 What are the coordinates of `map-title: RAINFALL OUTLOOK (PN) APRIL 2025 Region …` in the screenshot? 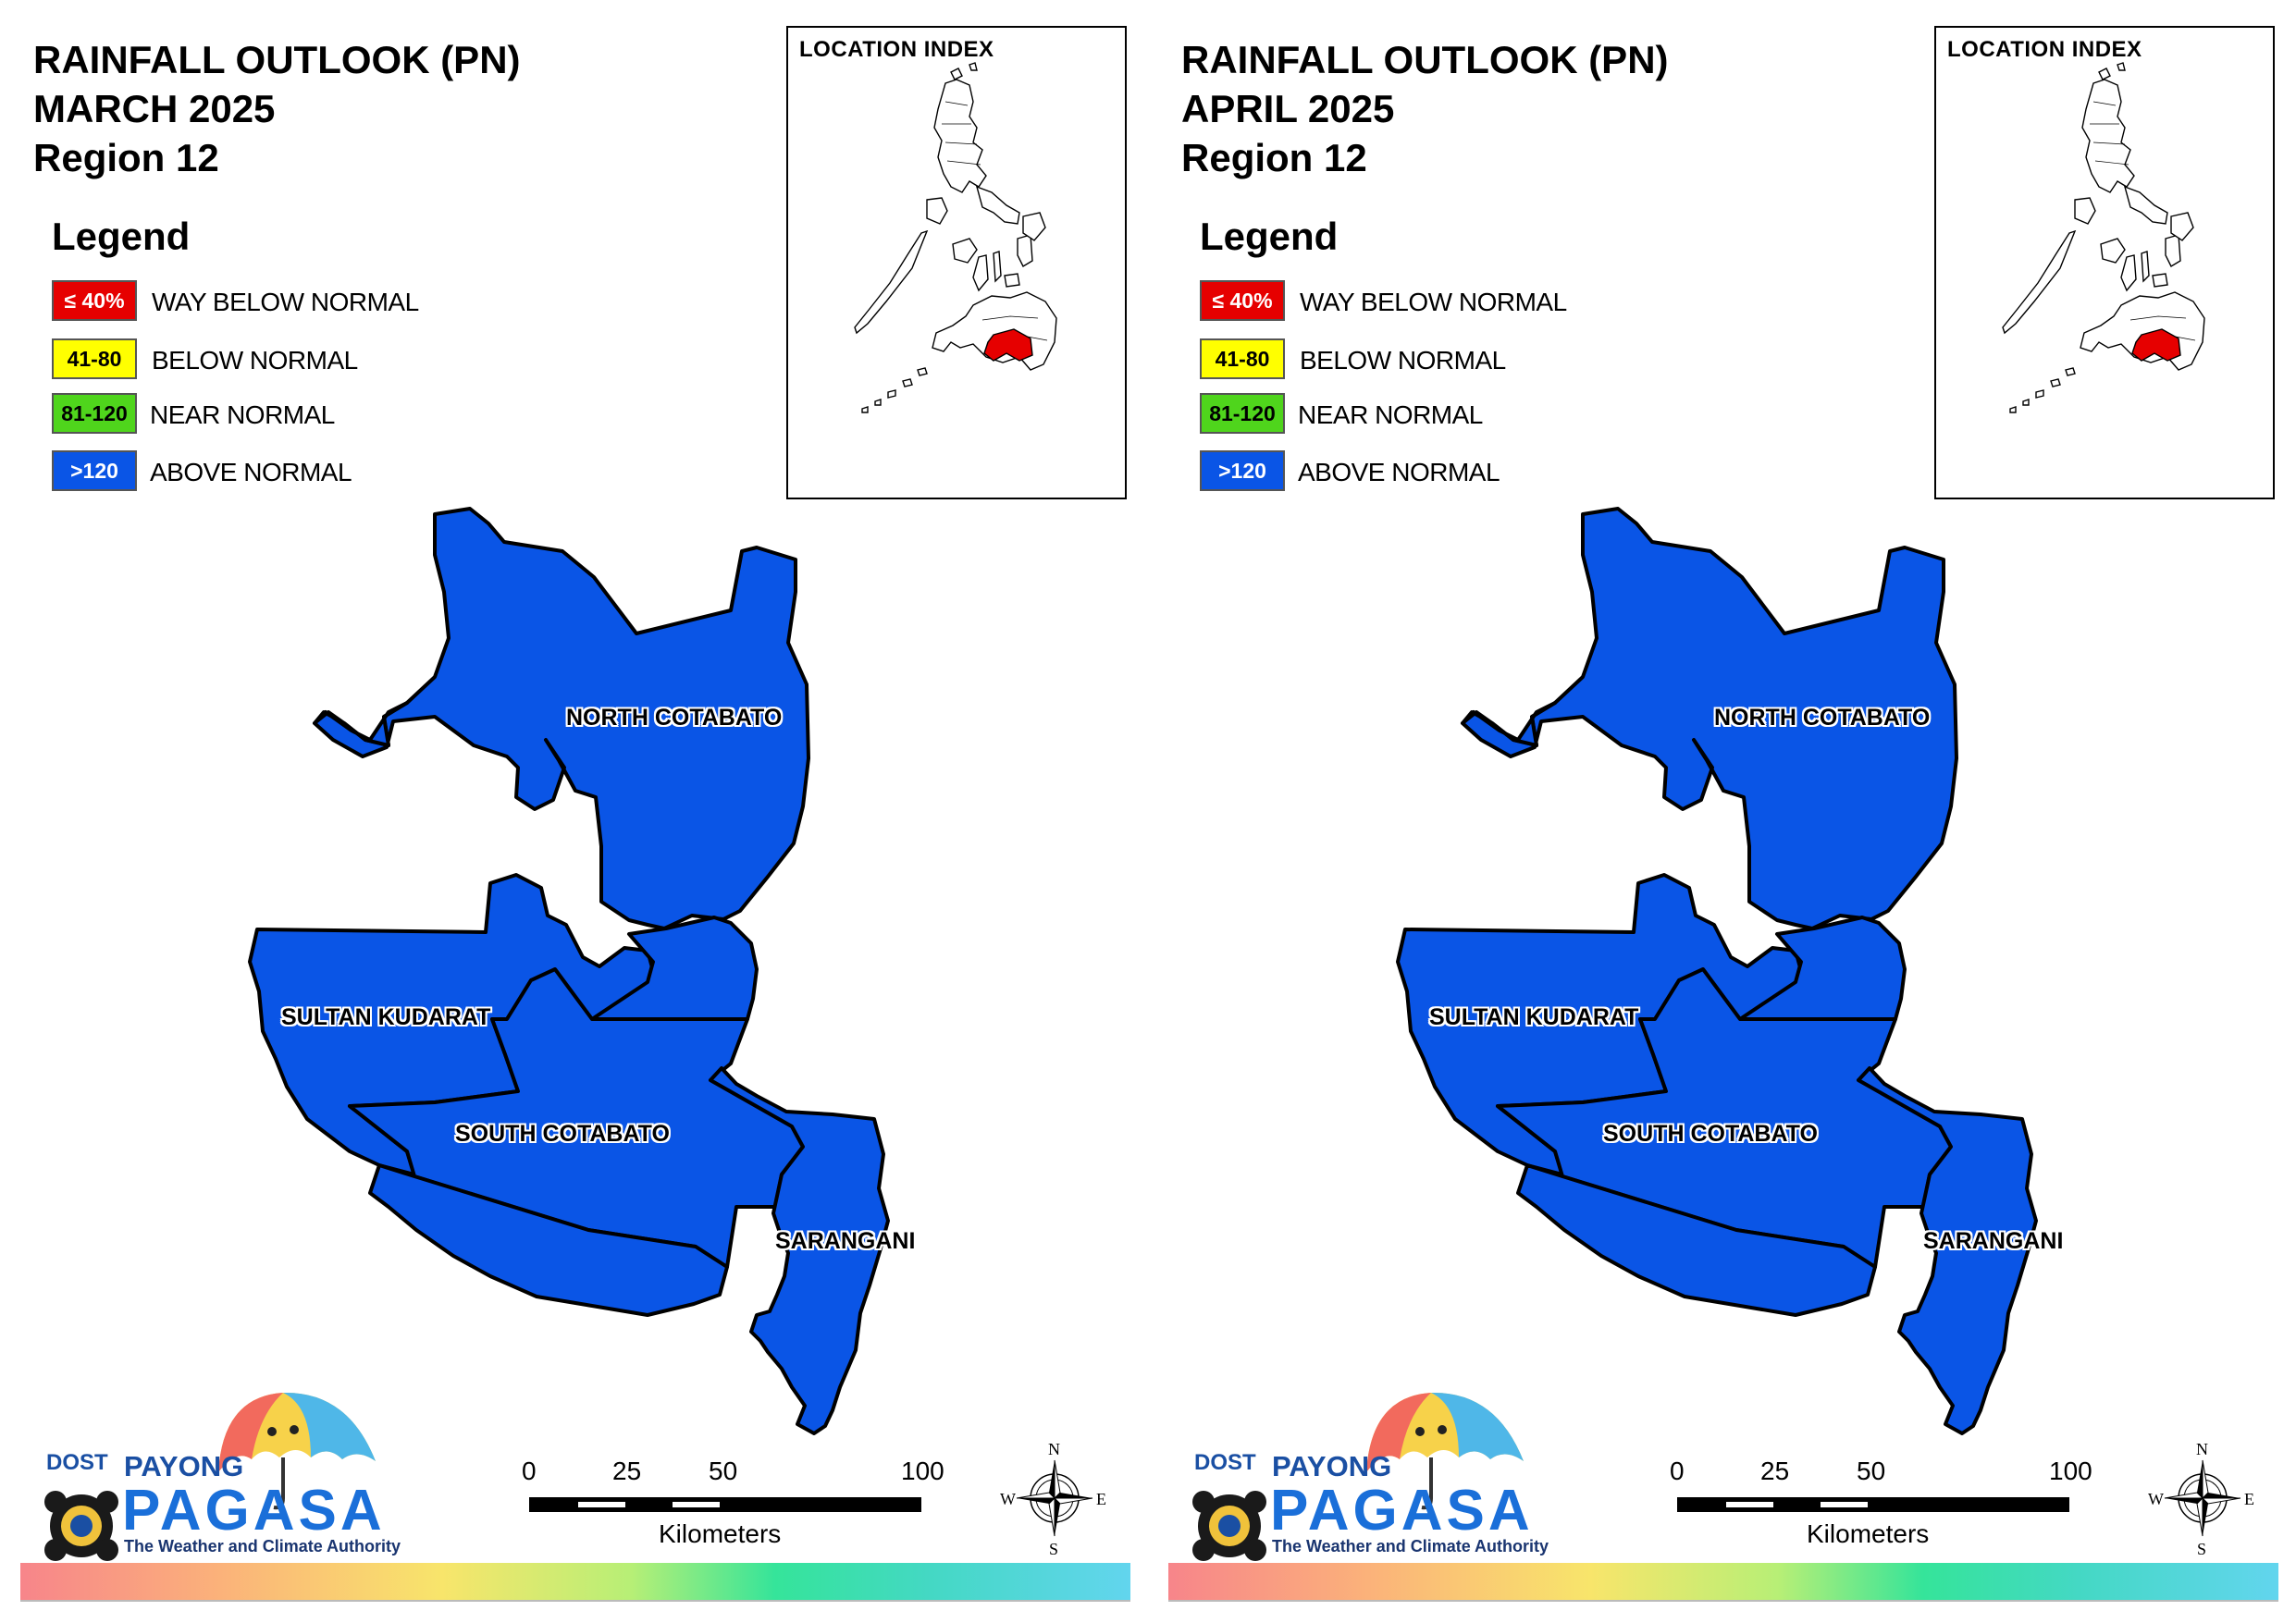 It's located at (1425, 108).